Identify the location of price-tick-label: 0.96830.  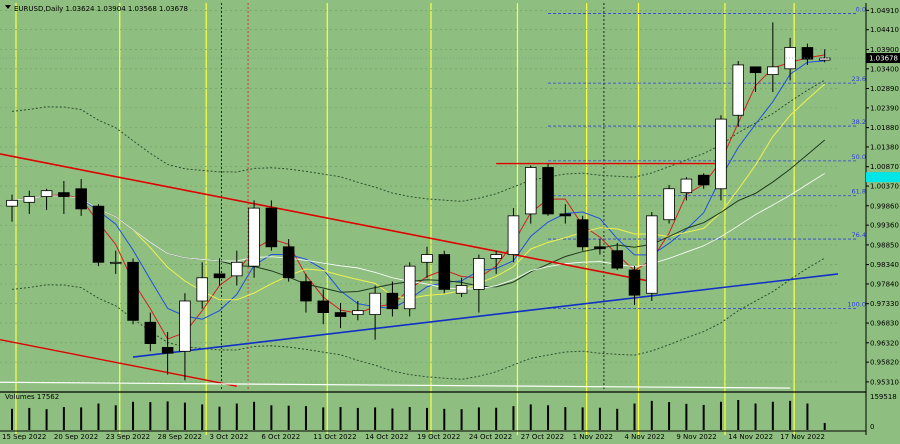
(884, 324).